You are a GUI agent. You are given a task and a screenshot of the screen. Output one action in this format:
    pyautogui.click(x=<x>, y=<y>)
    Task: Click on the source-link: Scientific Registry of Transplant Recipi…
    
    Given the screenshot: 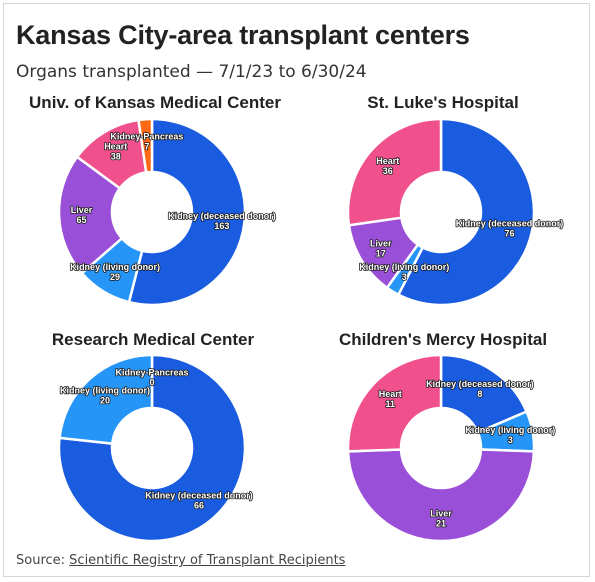 What is the action you would take?
    pyautogui.click(x=207, y=560)
    